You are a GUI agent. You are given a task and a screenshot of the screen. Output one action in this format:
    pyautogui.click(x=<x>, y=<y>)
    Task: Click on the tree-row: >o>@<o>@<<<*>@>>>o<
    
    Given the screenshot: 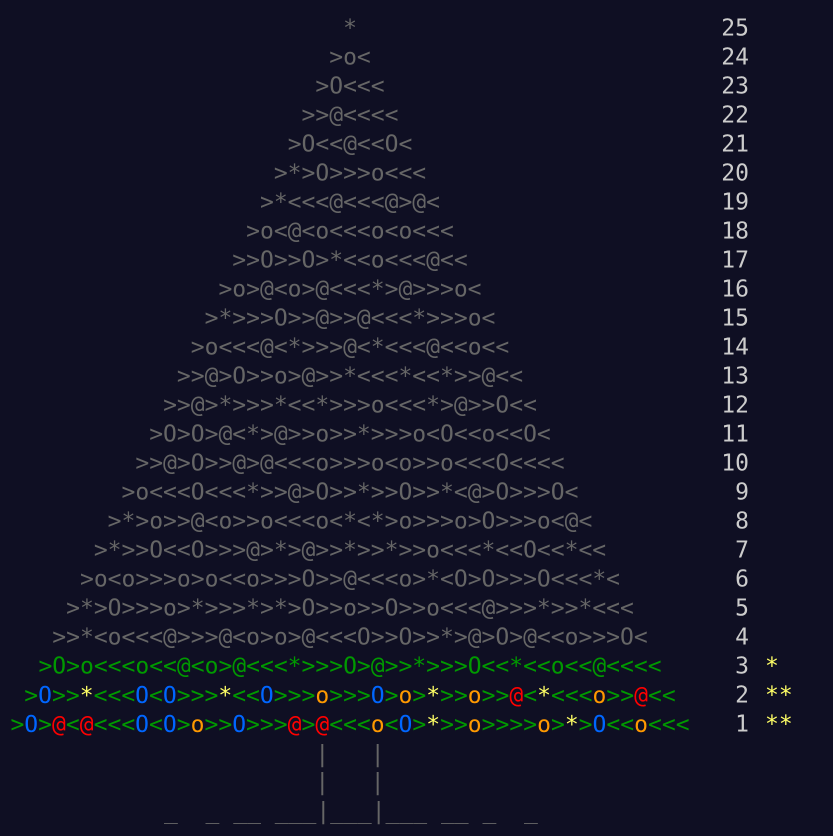 What is the action you would take?
    pyautogui.click(x=349, y=290)
    